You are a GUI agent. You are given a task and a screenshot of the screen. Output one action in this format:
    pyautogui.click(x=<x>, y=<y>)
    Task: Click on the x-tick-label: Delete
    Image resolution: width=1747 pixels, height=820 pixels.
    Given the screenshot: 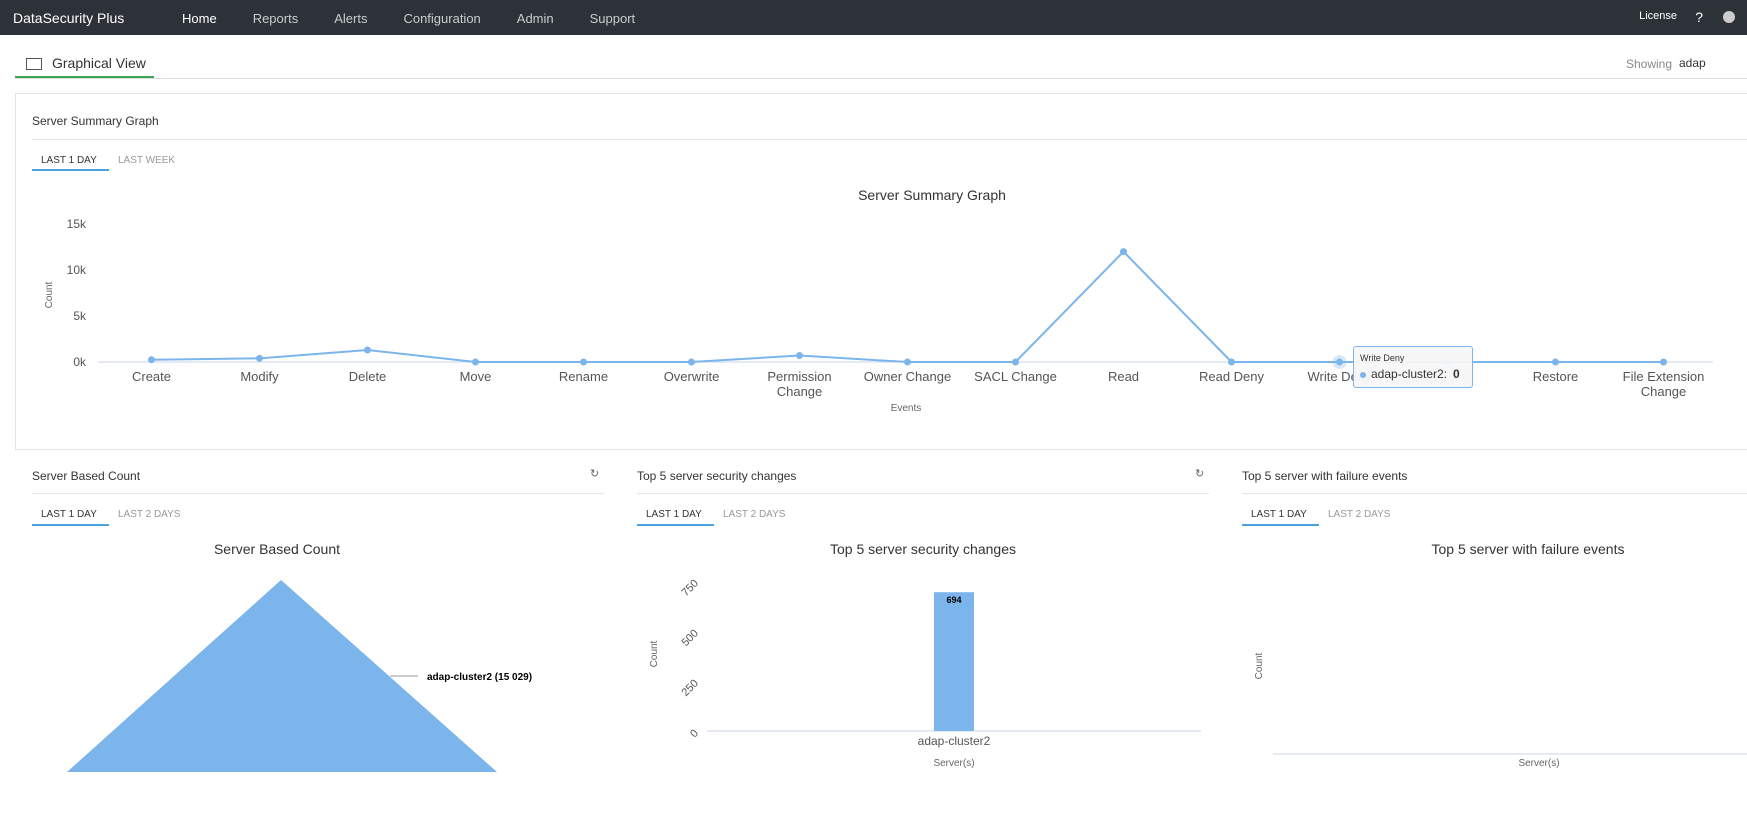 What is the action you would take?
    pyautogui.click(x=367, y=376)
    